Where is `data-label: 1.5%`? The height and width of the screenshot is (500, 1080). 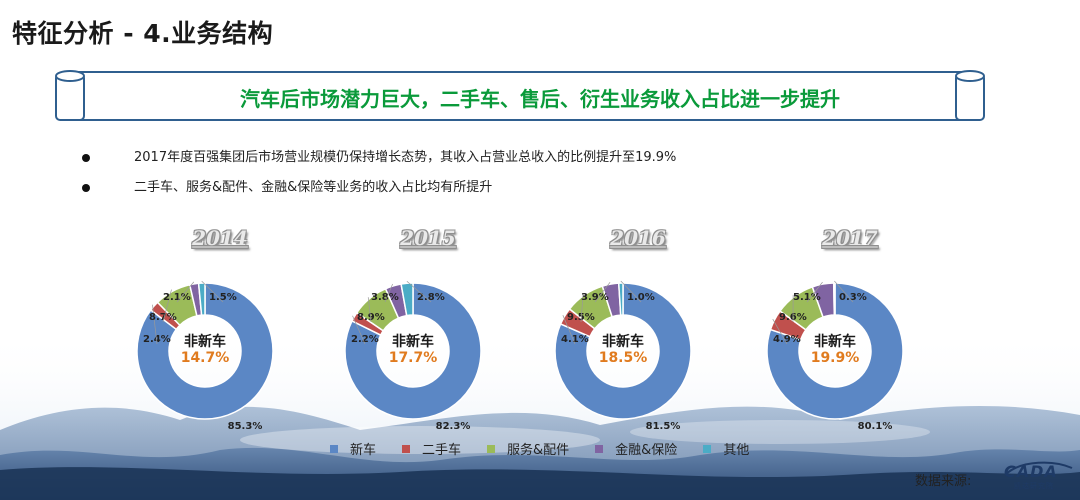 data-label: 1.5% is located at coordinates (223, 297).